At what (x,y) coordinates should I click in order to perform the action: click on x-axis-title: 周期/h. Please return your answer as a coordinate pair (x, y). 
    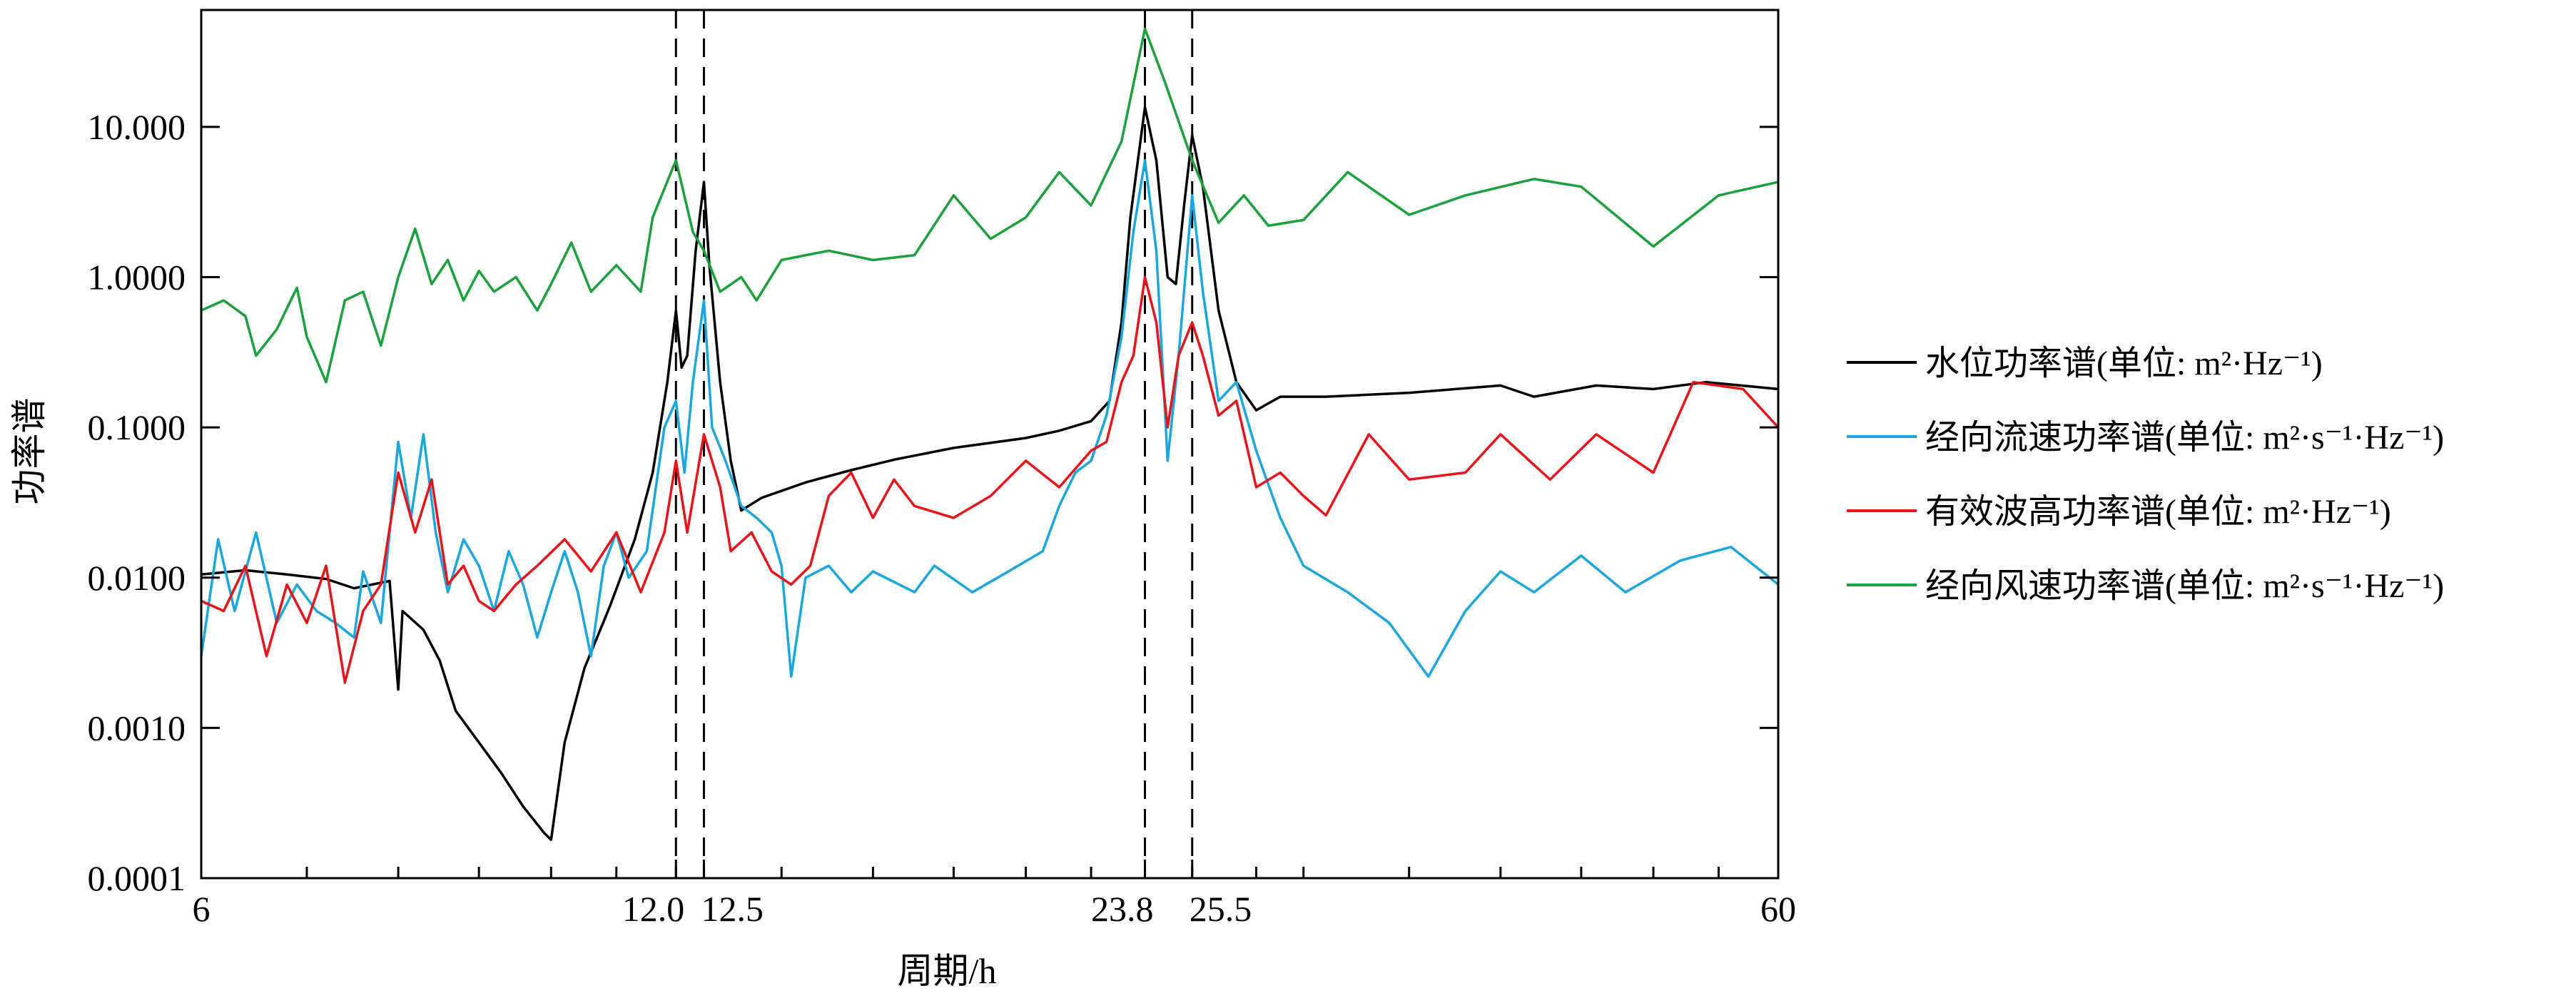
    Looking at the image, I should click on (947, 971).